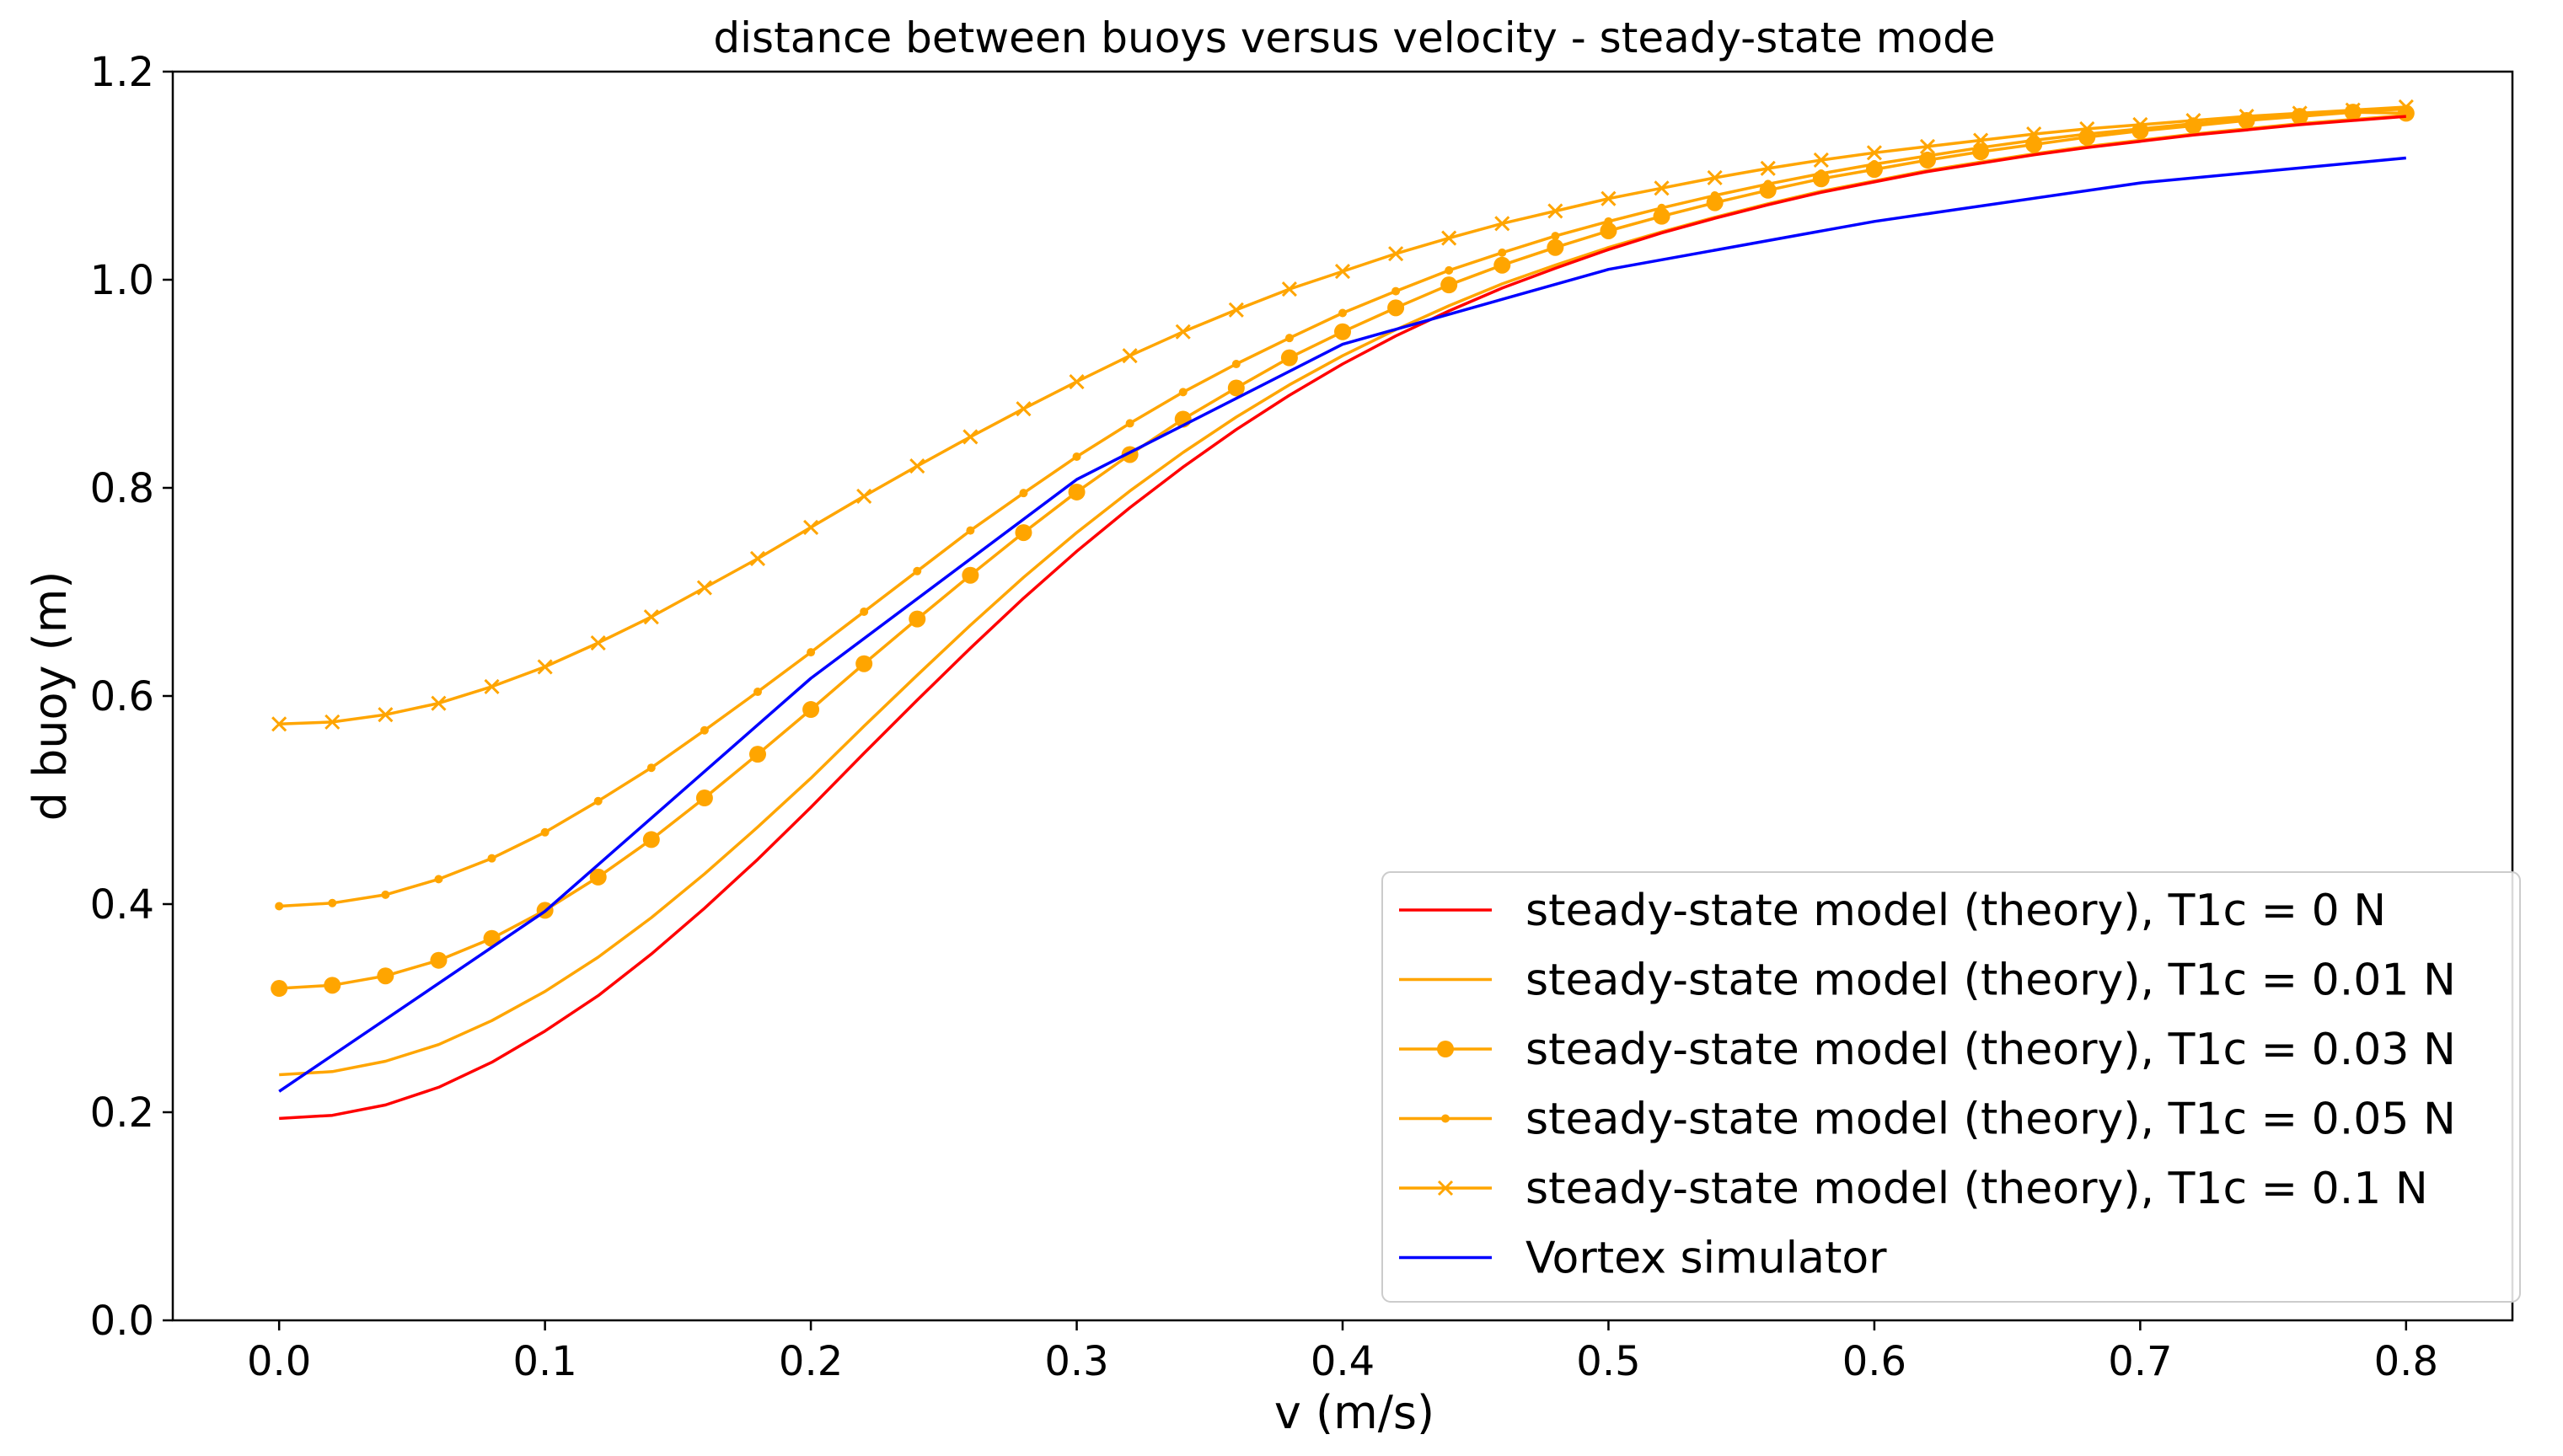 The height and width of the screenshot is (1456, 2563). I want to click on y-tick-label: 1.0, so click(122, 280).